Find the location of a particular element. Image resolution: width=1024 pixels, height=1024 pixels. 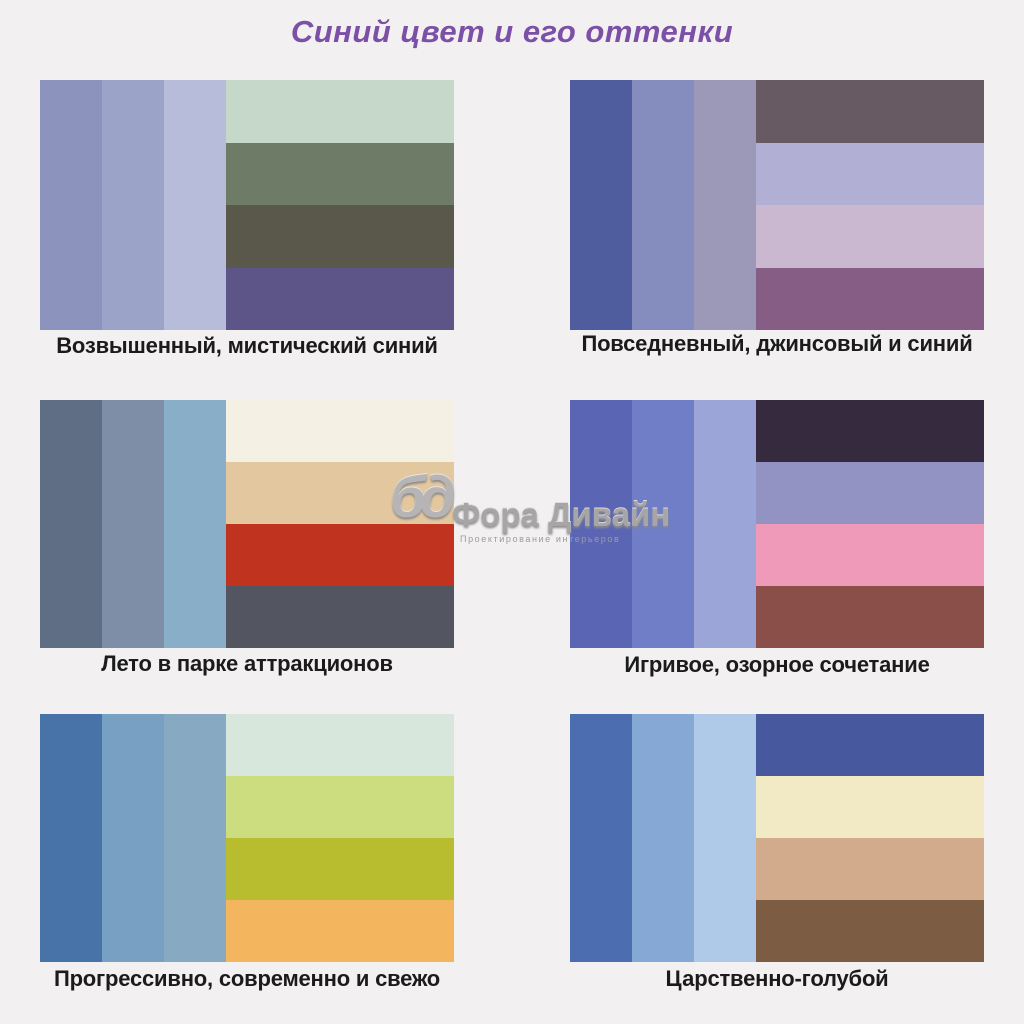

palette-caption-3: Лето в парке аттракционов is located at coordinates (247, 663).